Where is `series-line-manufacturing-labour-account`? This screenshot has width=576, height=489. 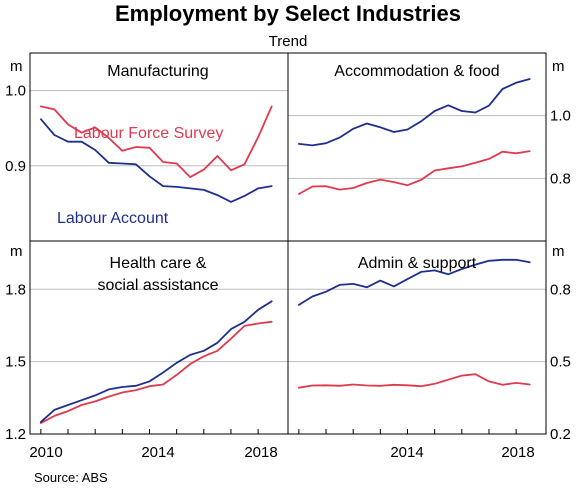 series-line-manufacturing-labour-account is located at coordinates (156, 160).